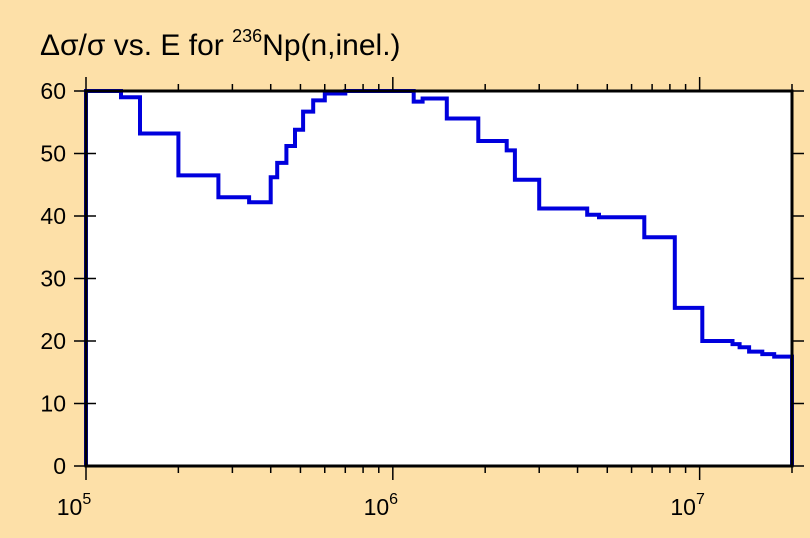 This screenshot has width=810, height=538. I want to click on title-superscript: 236, so click(247, 36).